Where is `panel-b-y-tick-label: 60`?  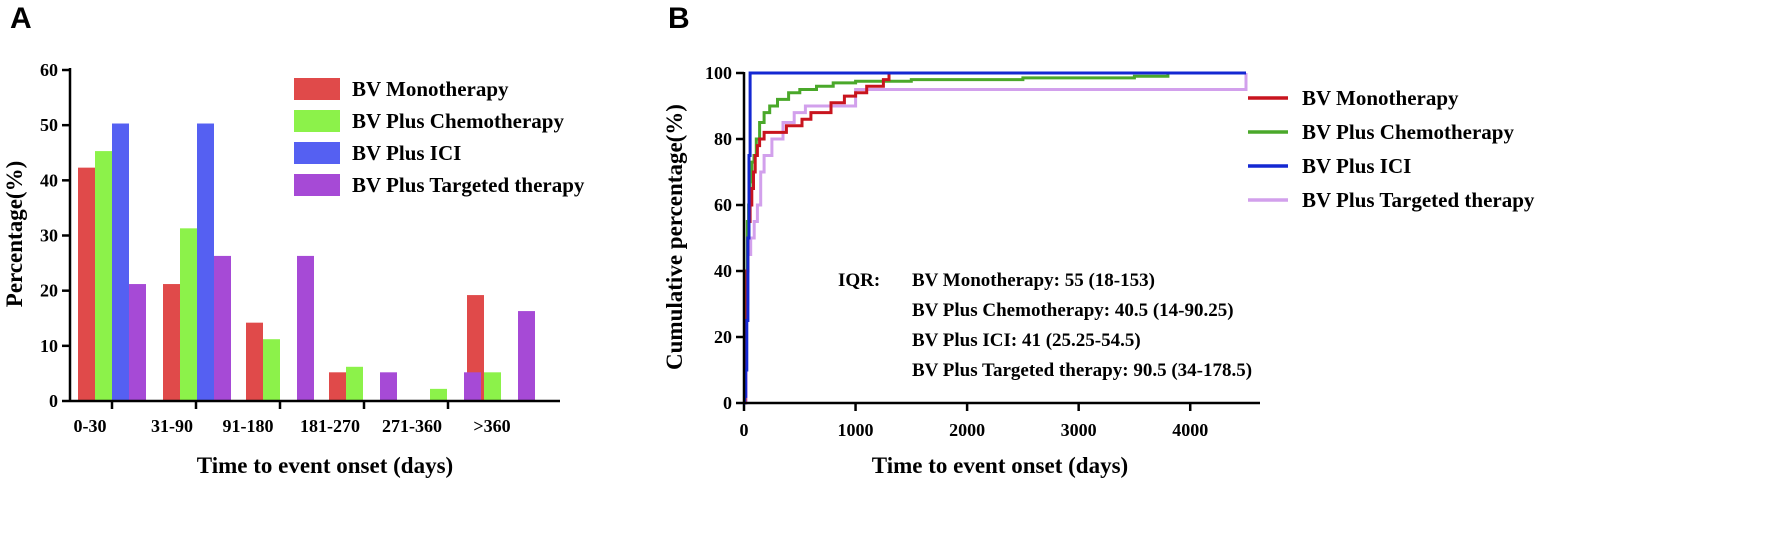 panel-b-y-tick-label: 60 is located at coordinates (723, 205).